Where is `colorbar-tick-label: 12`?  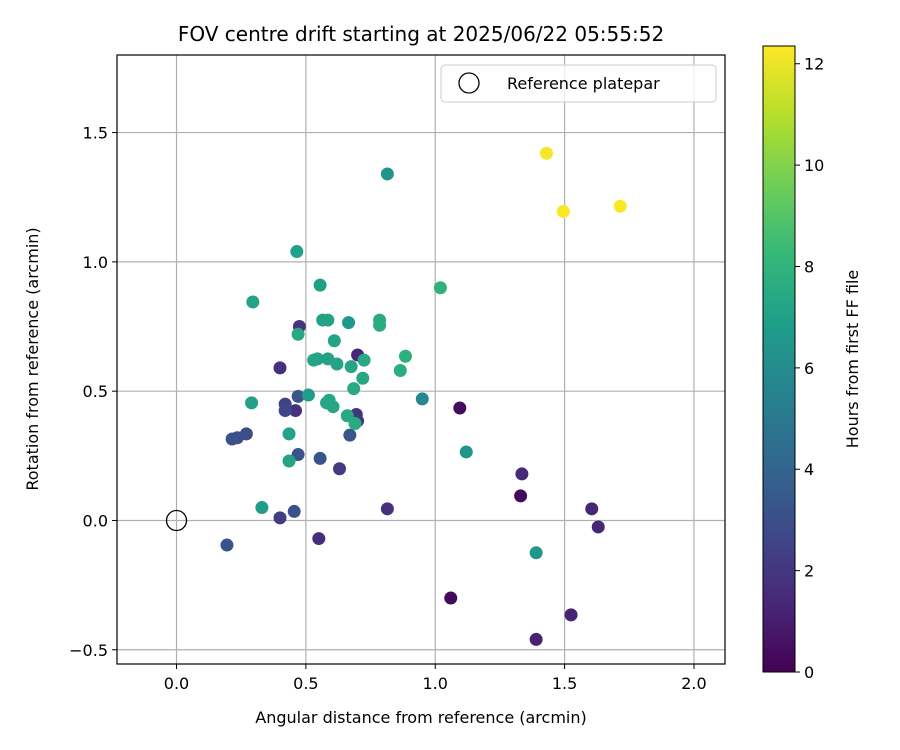 colorbar-tick-label: 12 is located at coordinates (814, 64).